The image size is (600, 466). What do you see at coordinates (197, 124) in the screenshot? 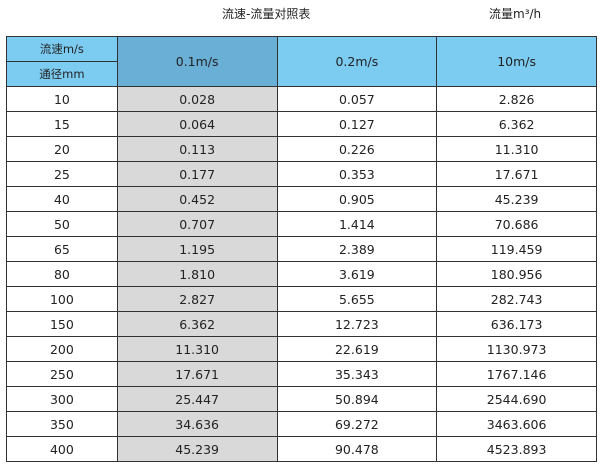
I see `flow-cell: 0.064` at bounding box center [197, 124].